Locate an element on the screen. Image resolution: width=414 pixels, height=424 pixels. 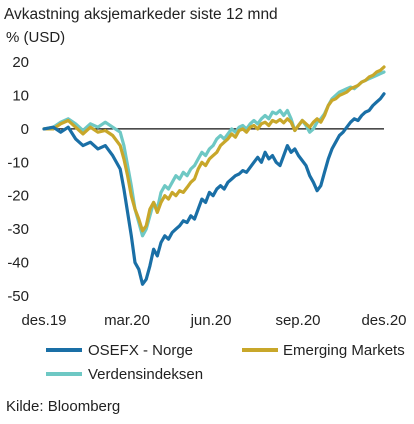
y-axis: 20 10 0 -10 -20 -30 -40 -50 is located at coordinates (18, 179).